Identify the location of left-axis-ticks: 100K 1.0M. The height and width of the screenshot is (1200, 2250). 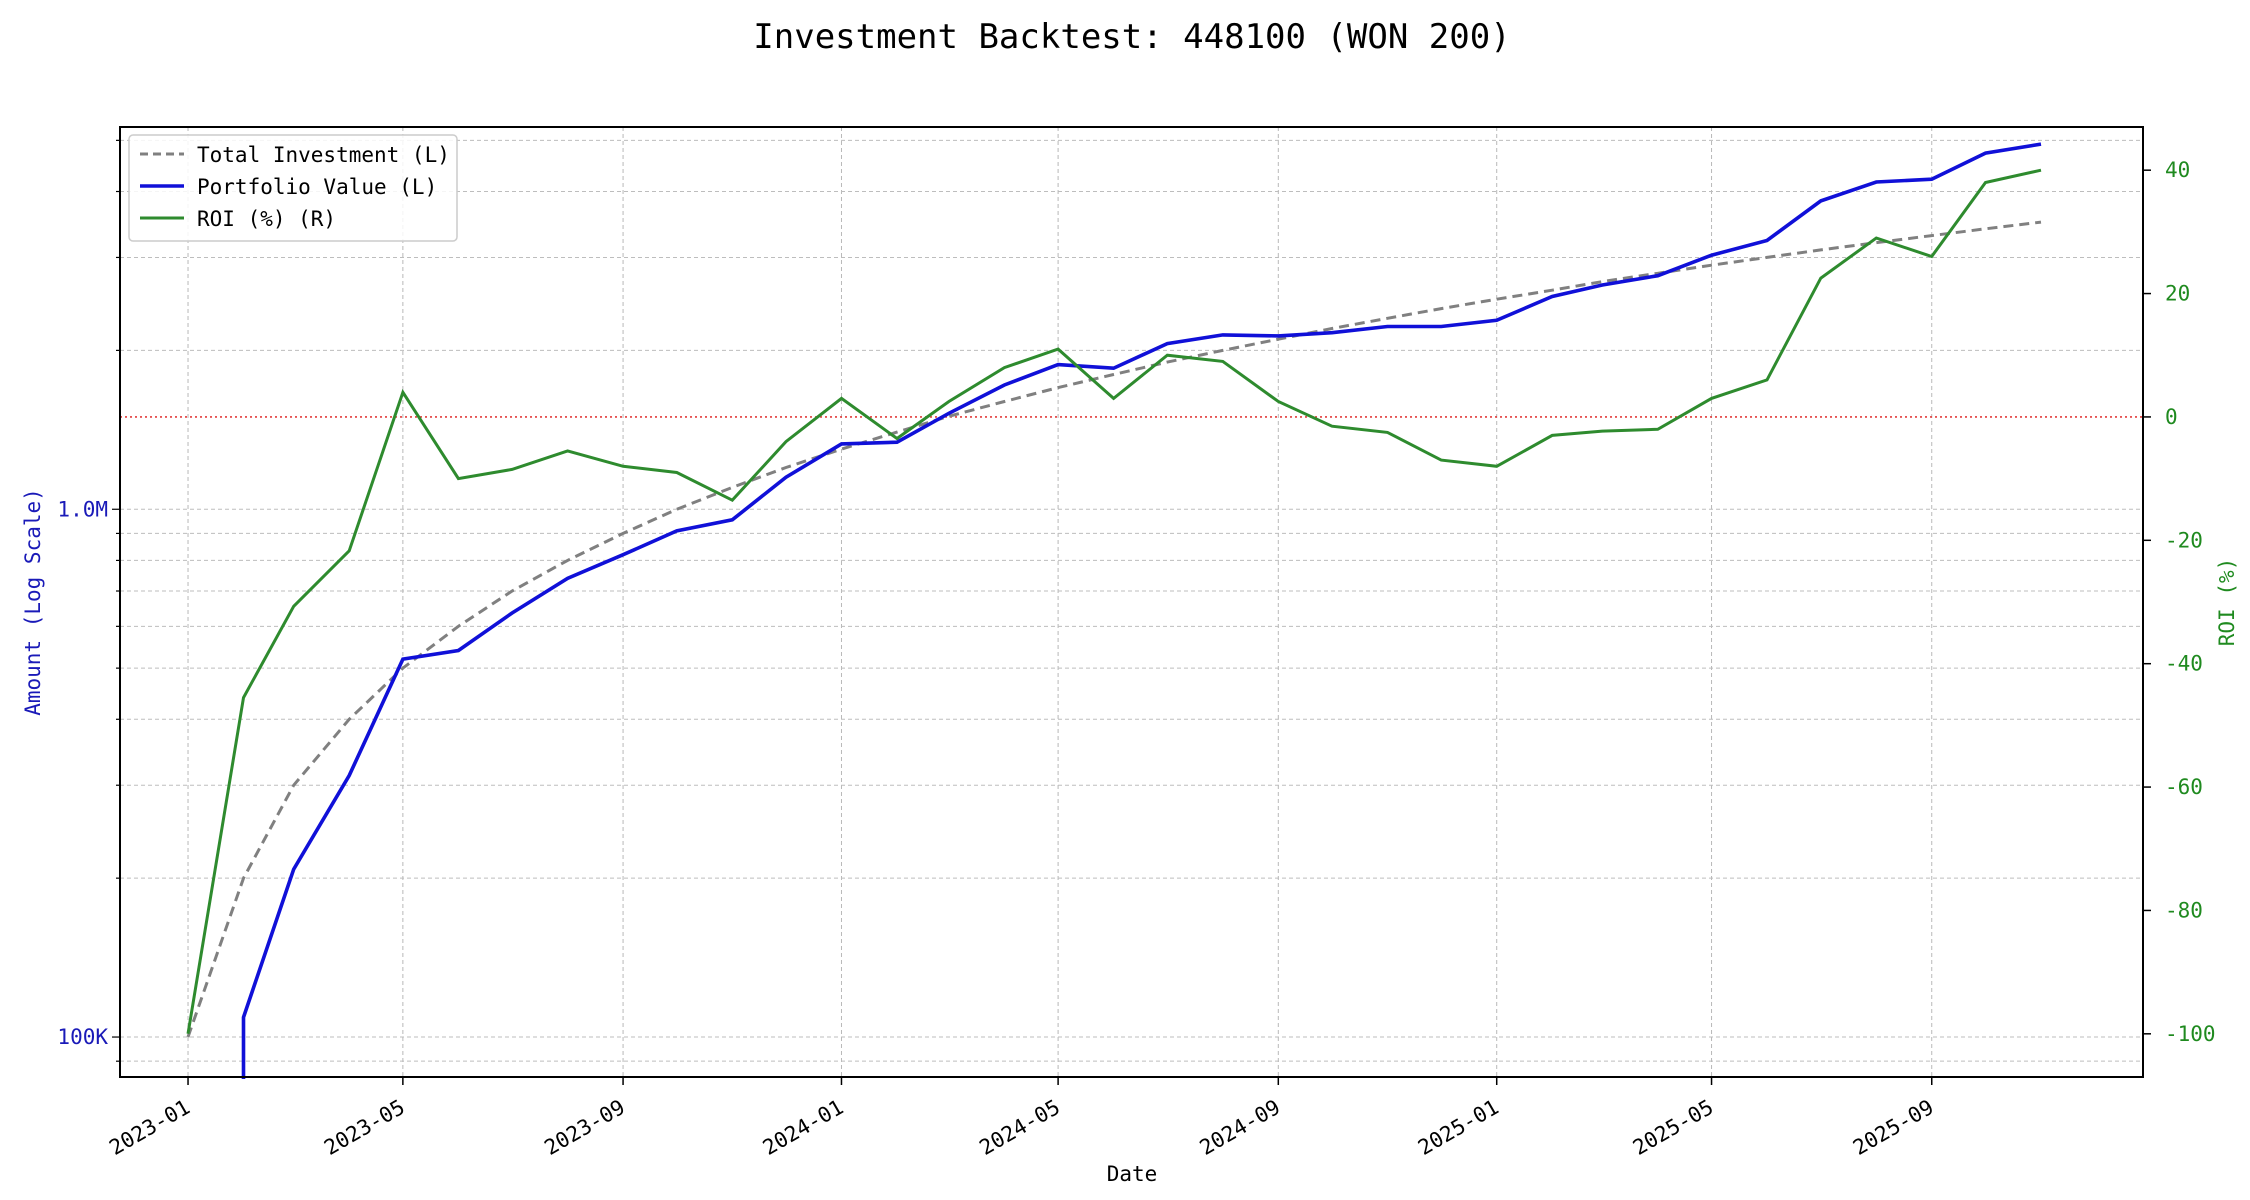
(88, 600).